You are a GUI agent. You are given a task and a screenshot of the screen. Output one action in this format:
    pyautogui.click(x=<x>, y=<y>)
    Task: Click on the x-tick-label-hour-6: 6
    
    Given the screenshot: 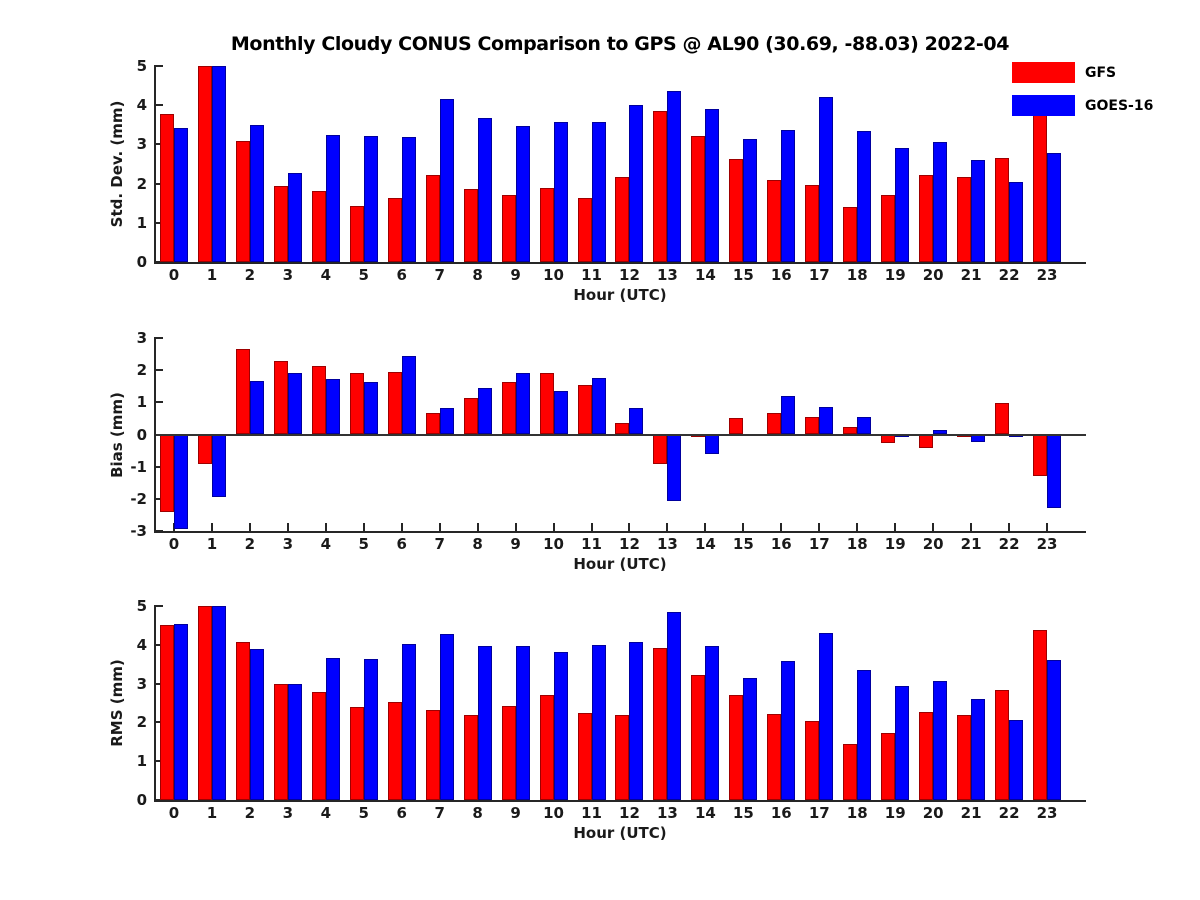 What is the action you would take?
    pyautogui.click(x=401, y=275)
    